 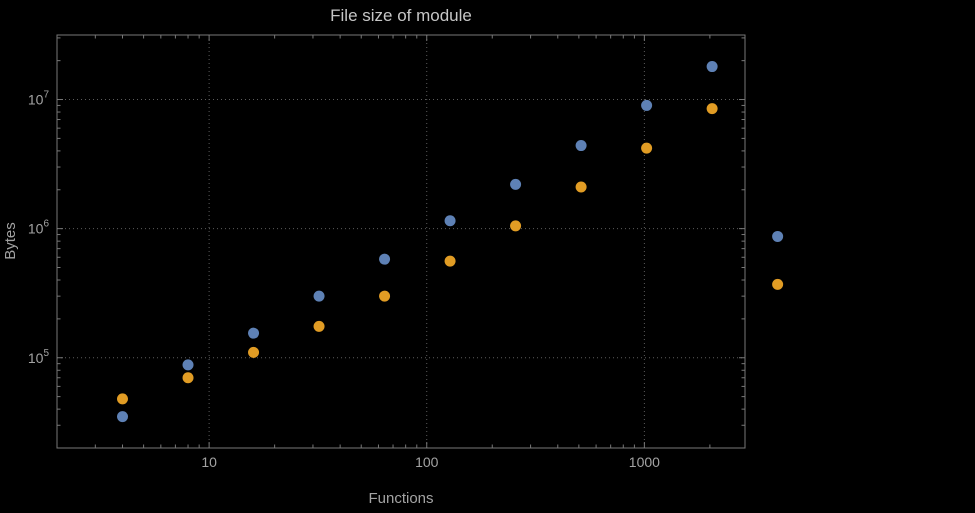 I want to click on x-tick-label: 100, so click(x=427, y=462).